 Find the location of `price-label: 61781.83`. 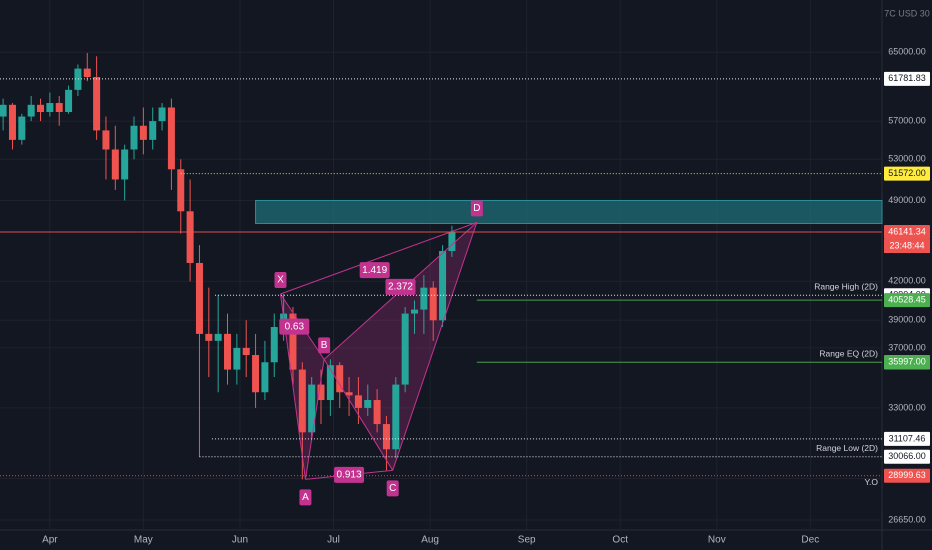

price-label: 61781.83 is located at coordinates (907, 78).